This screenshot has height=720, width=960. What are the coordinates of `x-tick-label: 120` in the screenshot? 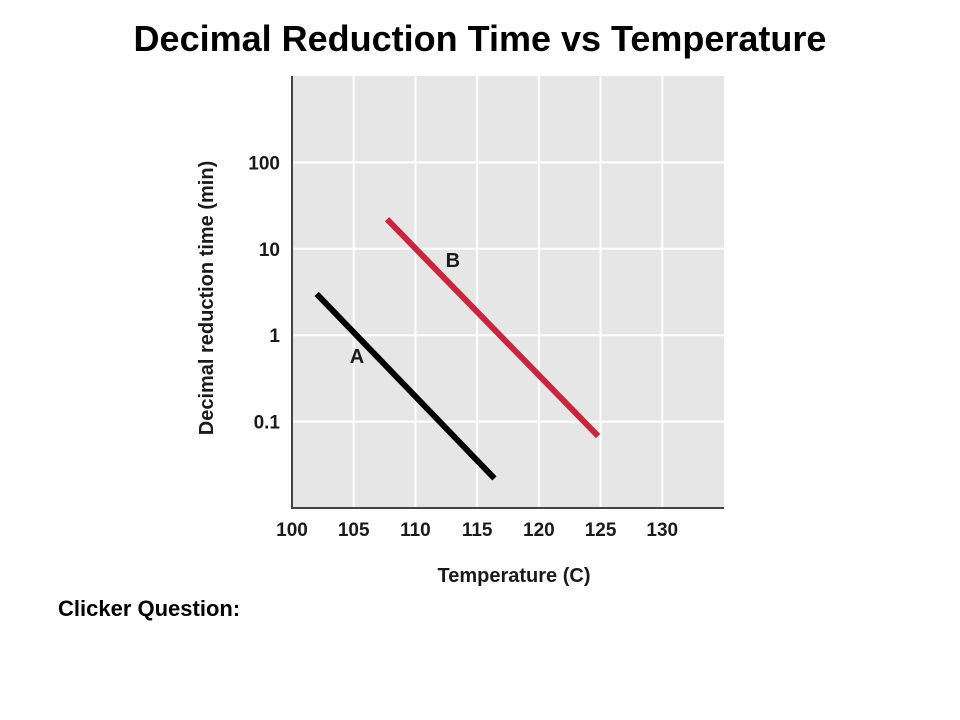 It's located at (539, 530).